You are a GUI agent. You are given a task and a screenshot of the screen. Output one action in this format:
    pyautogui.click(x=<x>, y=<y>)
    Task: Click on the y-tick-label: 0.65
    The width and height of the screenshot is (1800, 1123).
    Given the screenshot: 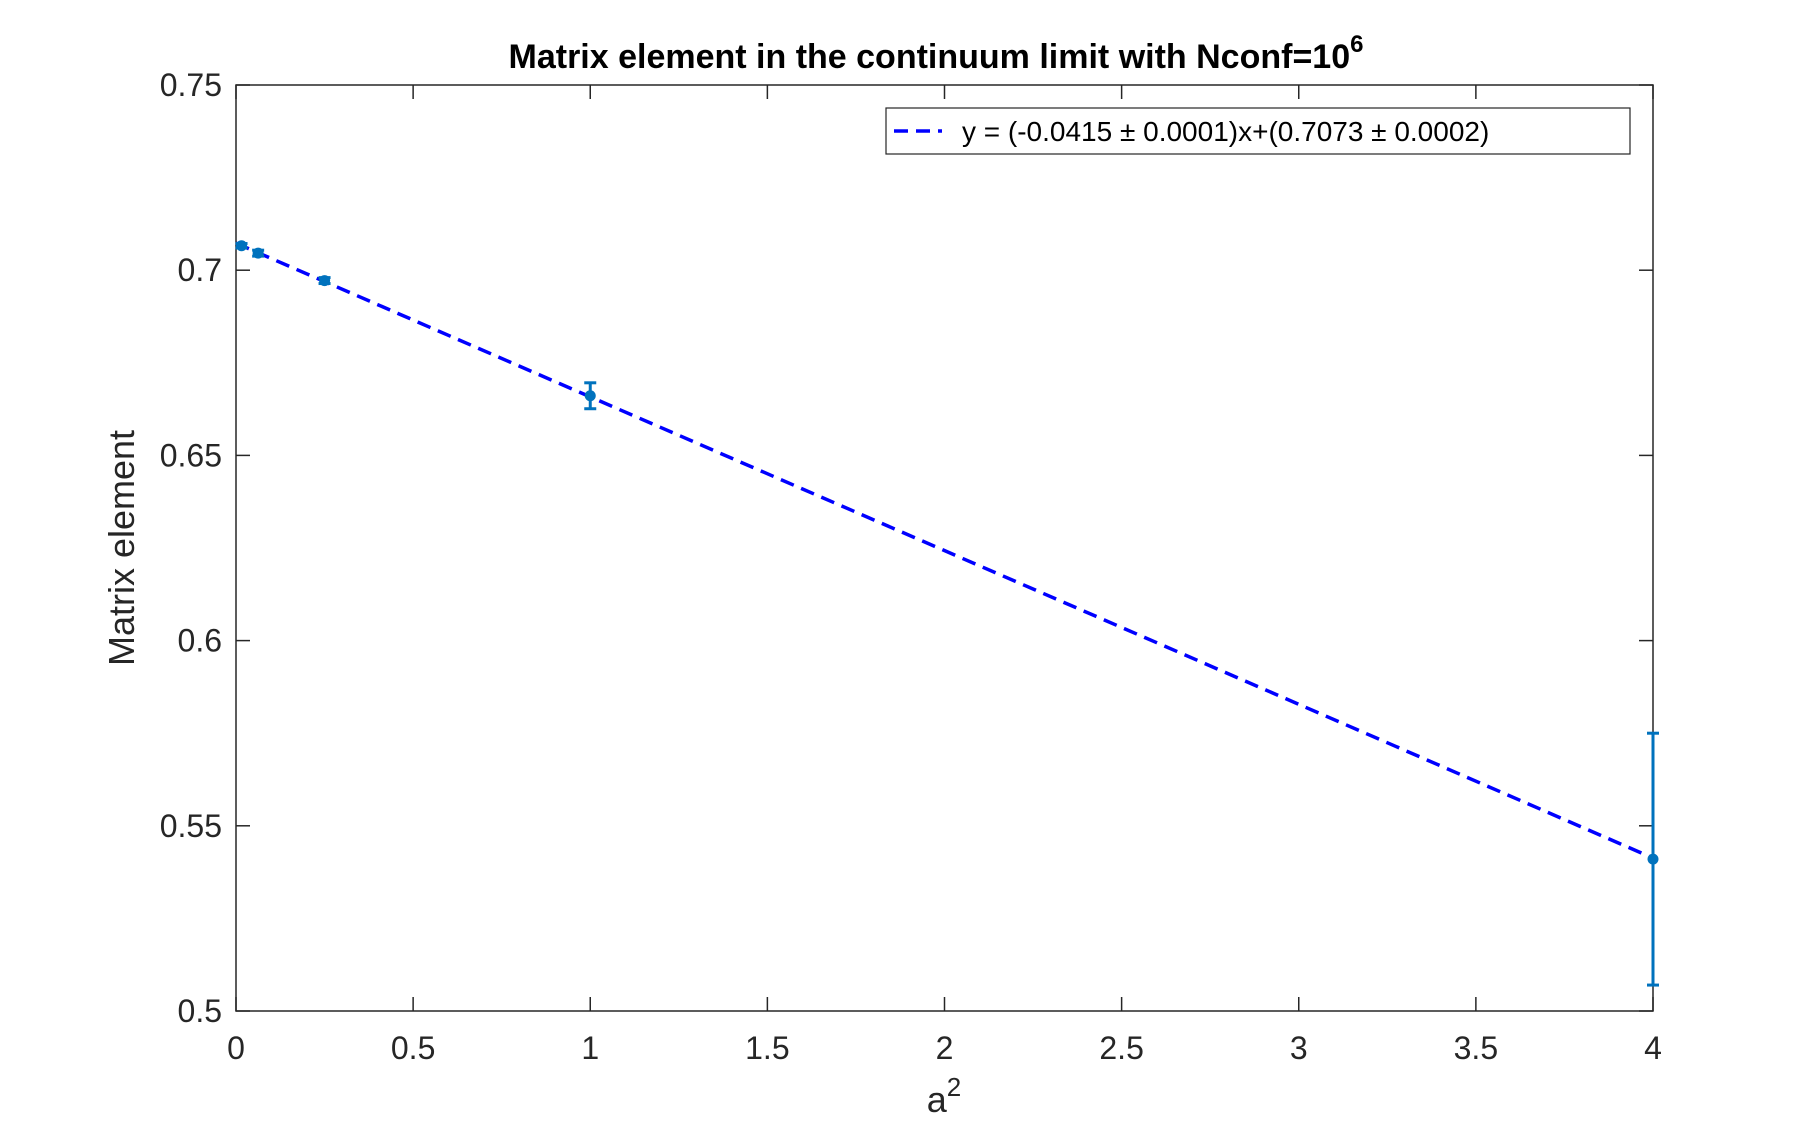 What is the action you would take?
    pyautogui.click(x=191, y=455)
    